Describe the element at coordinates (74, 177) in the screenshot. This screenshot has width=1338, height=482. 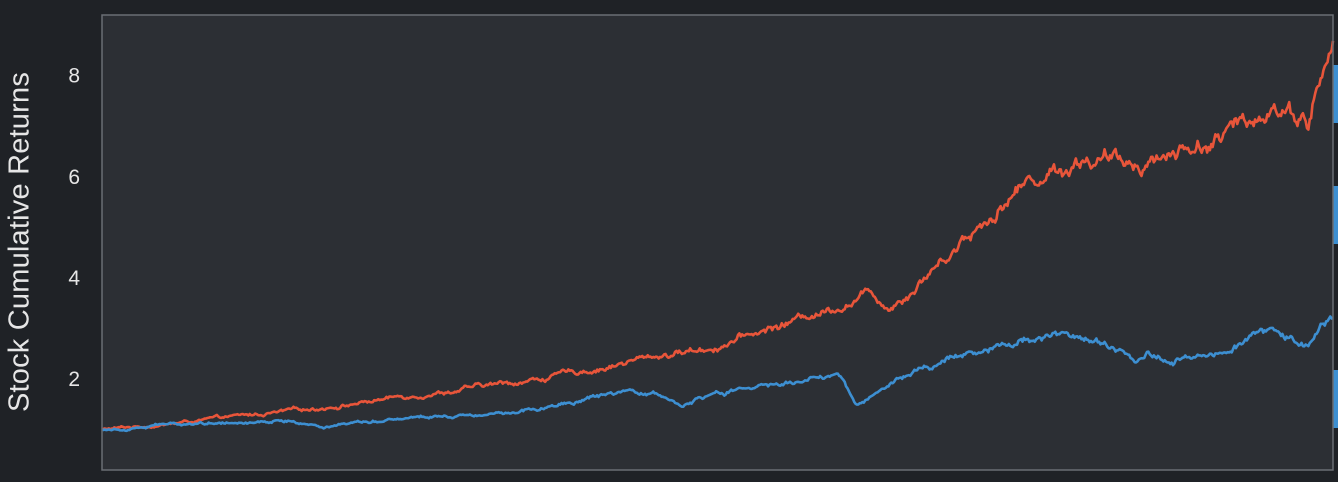
I see `y-tick-label: 6` at that location.